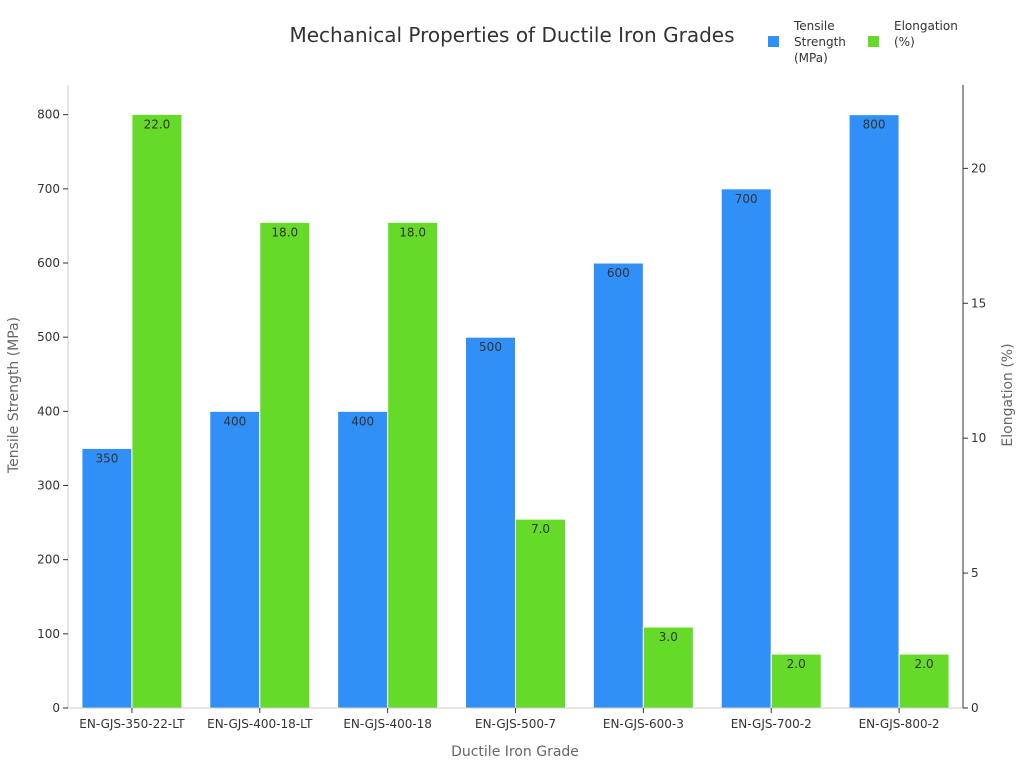  I want to click on y2-tick-label-4: 20, so click(978, 168).